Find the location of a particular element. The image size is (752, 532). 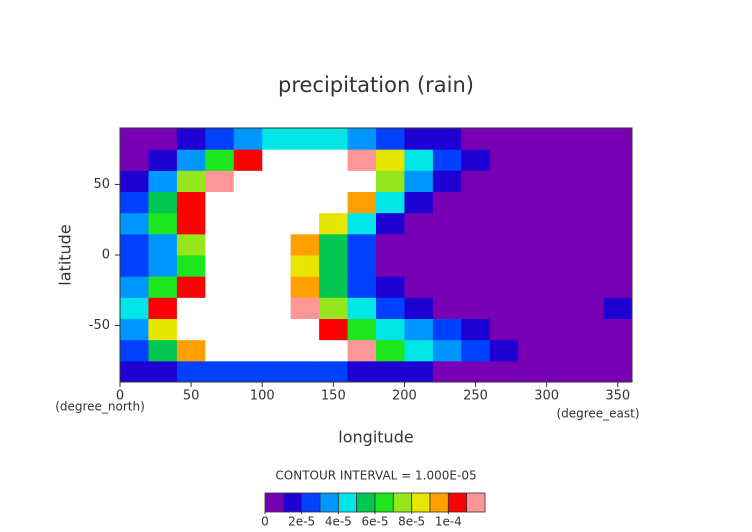

colorbar-tick-label: 8e-5 is located at coordinates (411, 522).